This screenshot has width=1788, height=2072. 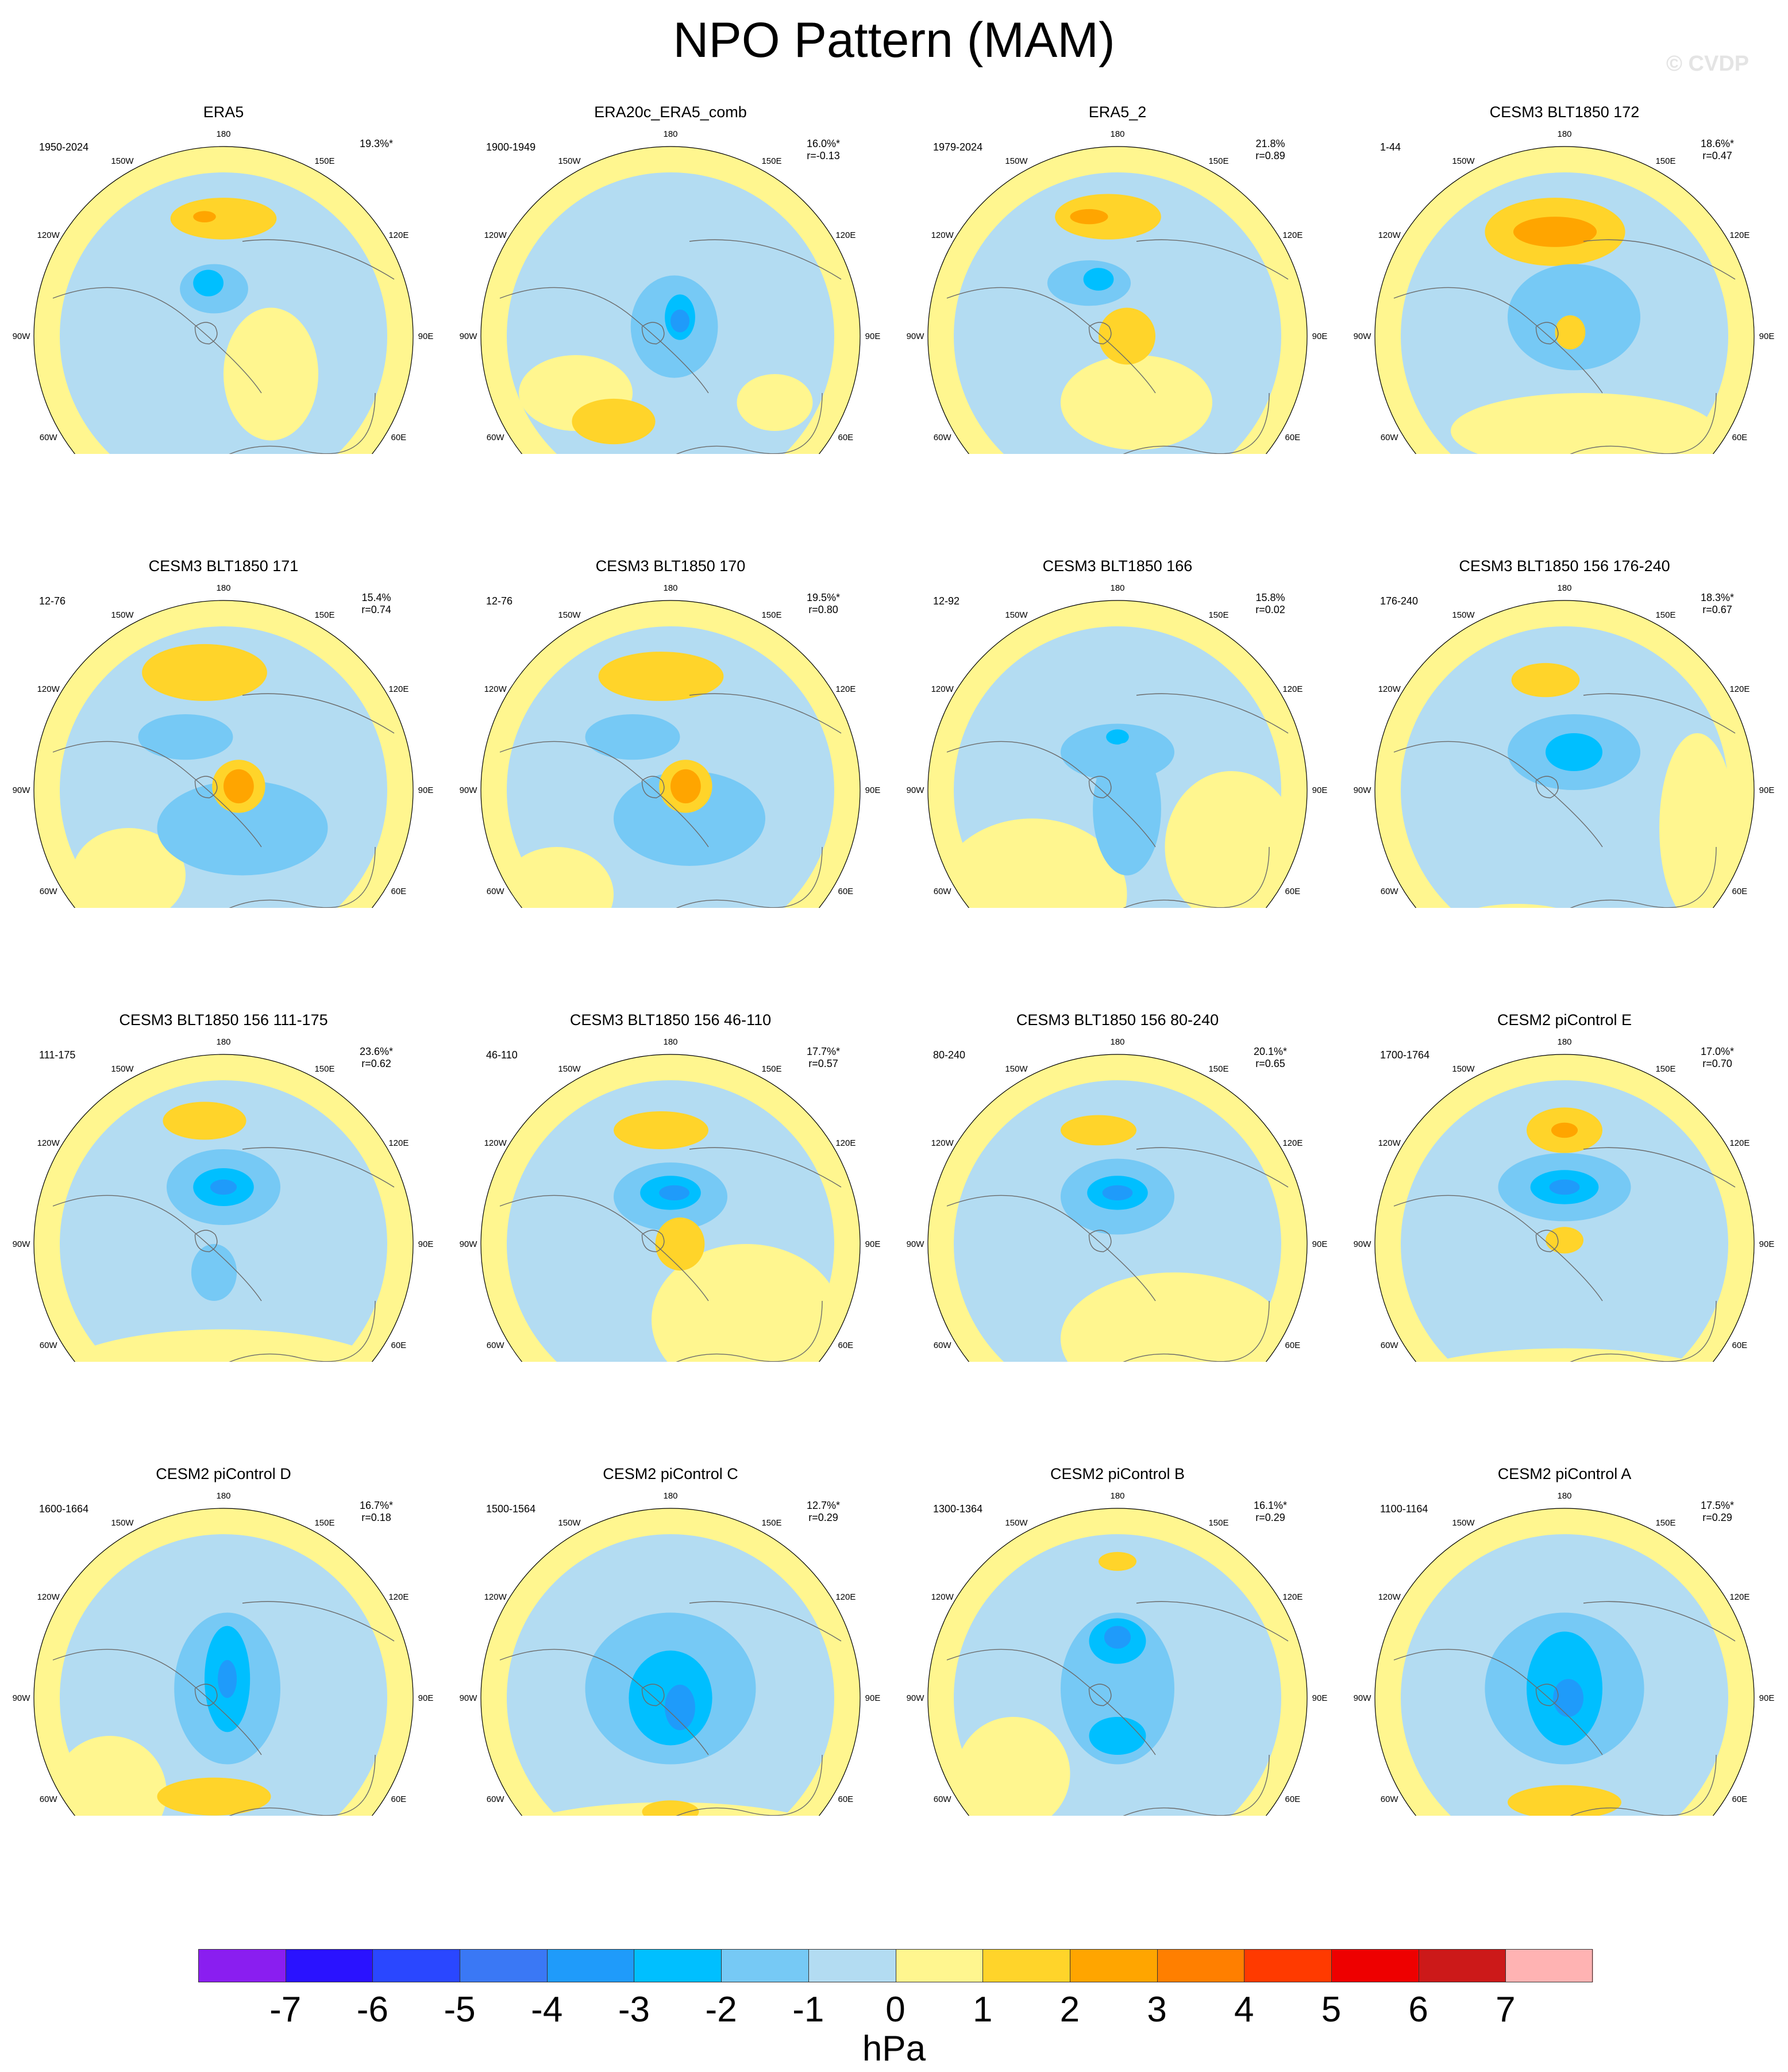 I want to click on panel-title: CESM2 piControl D, so click(x=223, y=1474).